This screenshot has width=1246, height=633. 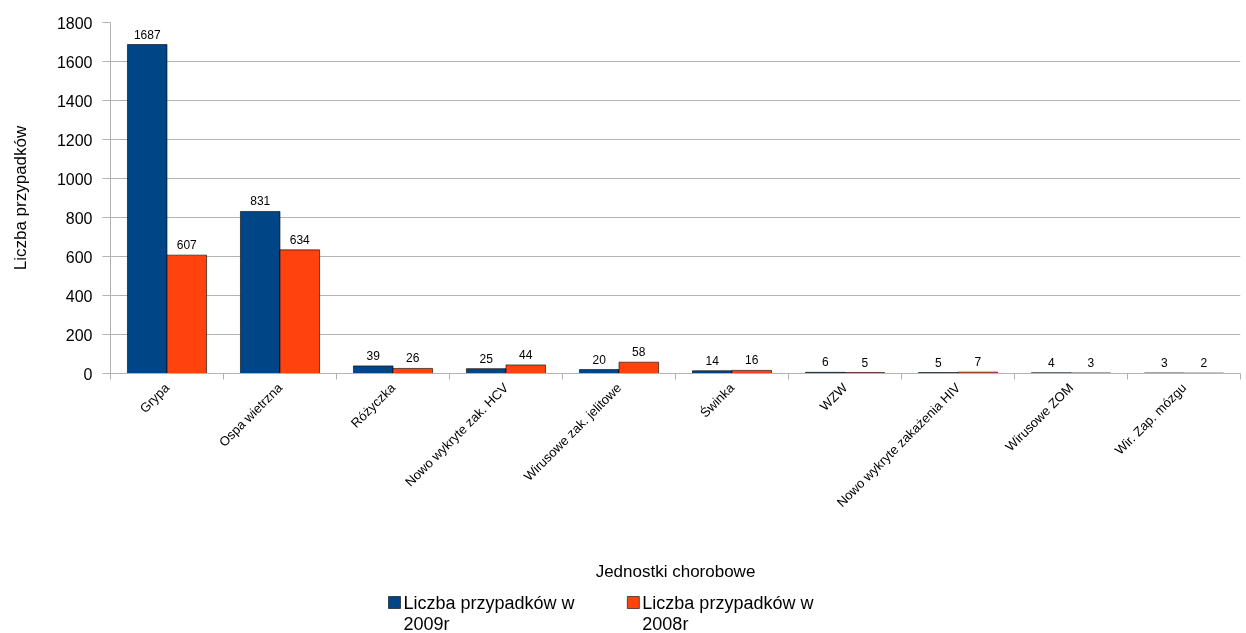 What do you see at coordinates (489, 612) in the screenshot?
I see `legend-label: Liczba przypadków w 2009r` at bounding box center [489, 612].